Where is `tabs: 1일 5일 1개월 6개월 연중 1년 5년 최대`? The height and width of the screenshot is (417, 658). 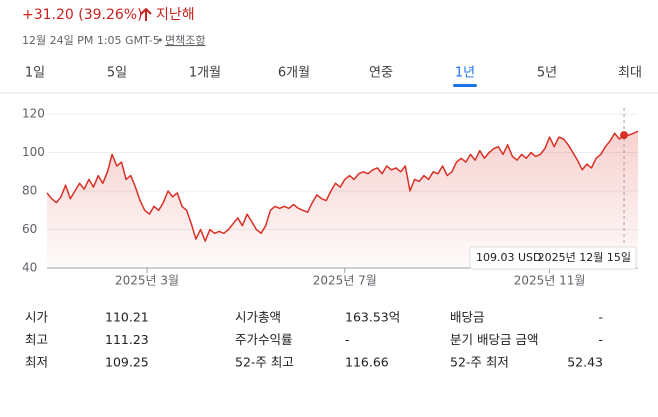
tabs: 1일 5일 1개월 6개월 연중 1년 5년 최대 is located at coordinates (333, 76).